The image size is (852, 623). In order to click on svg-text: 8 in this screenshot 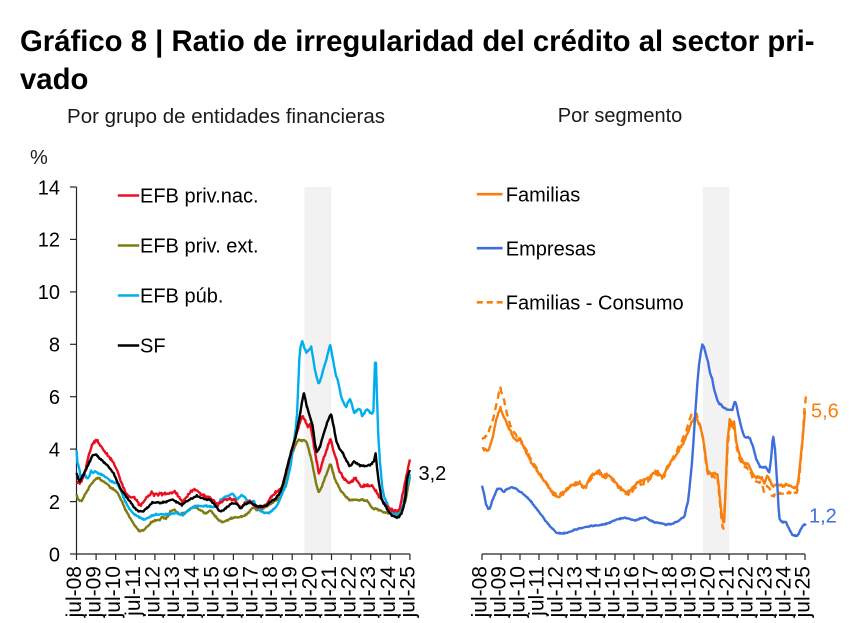, I will do `click(54, 346)`.